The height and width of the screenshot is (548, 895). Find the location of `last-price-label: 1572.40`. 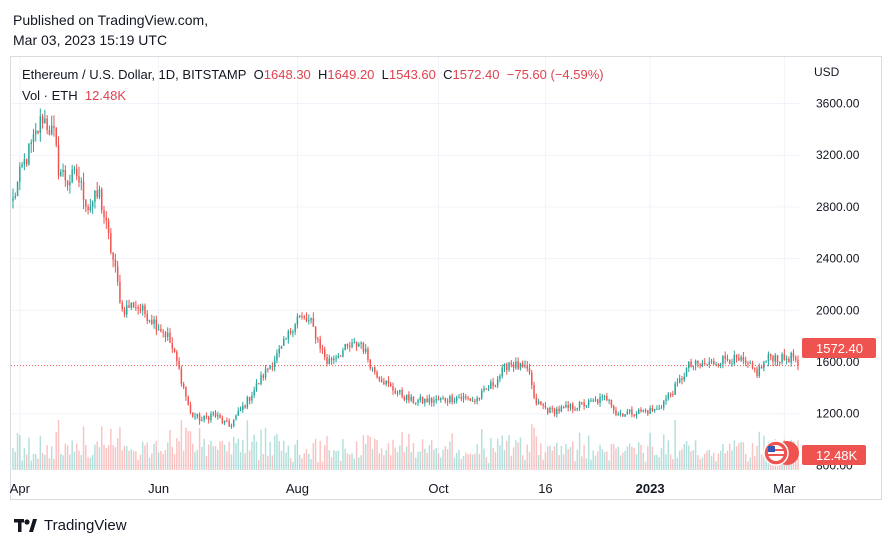

last-price-label: 1572.40 is located at coordinates (839, 348).